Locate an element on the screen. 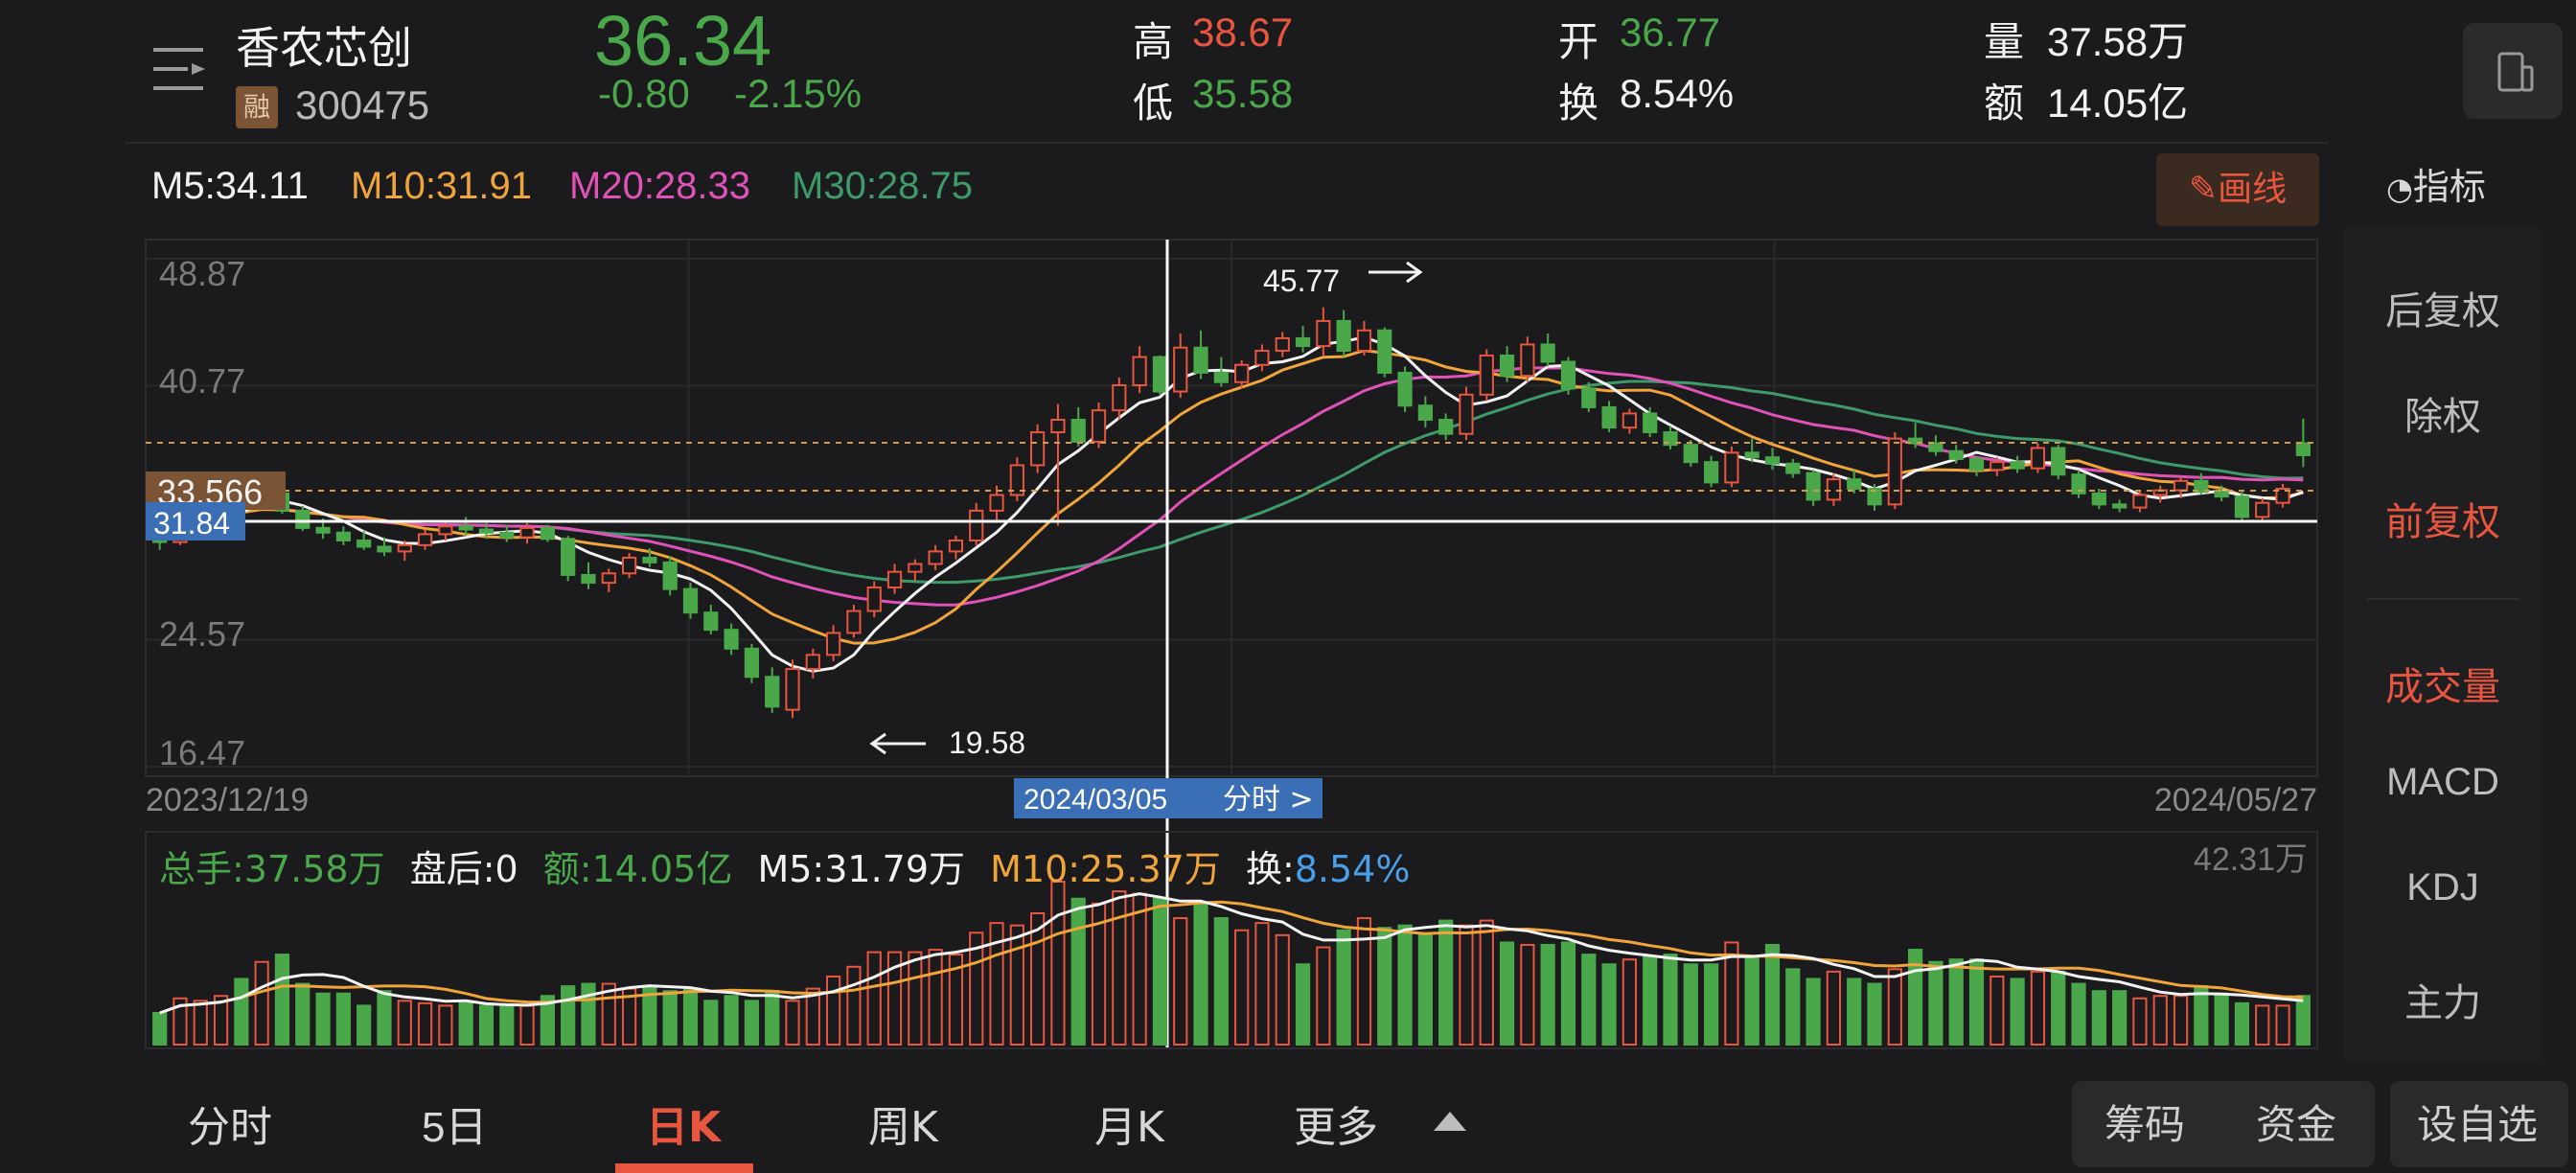  arrow-left-icon is located at coordinates (897, 743).